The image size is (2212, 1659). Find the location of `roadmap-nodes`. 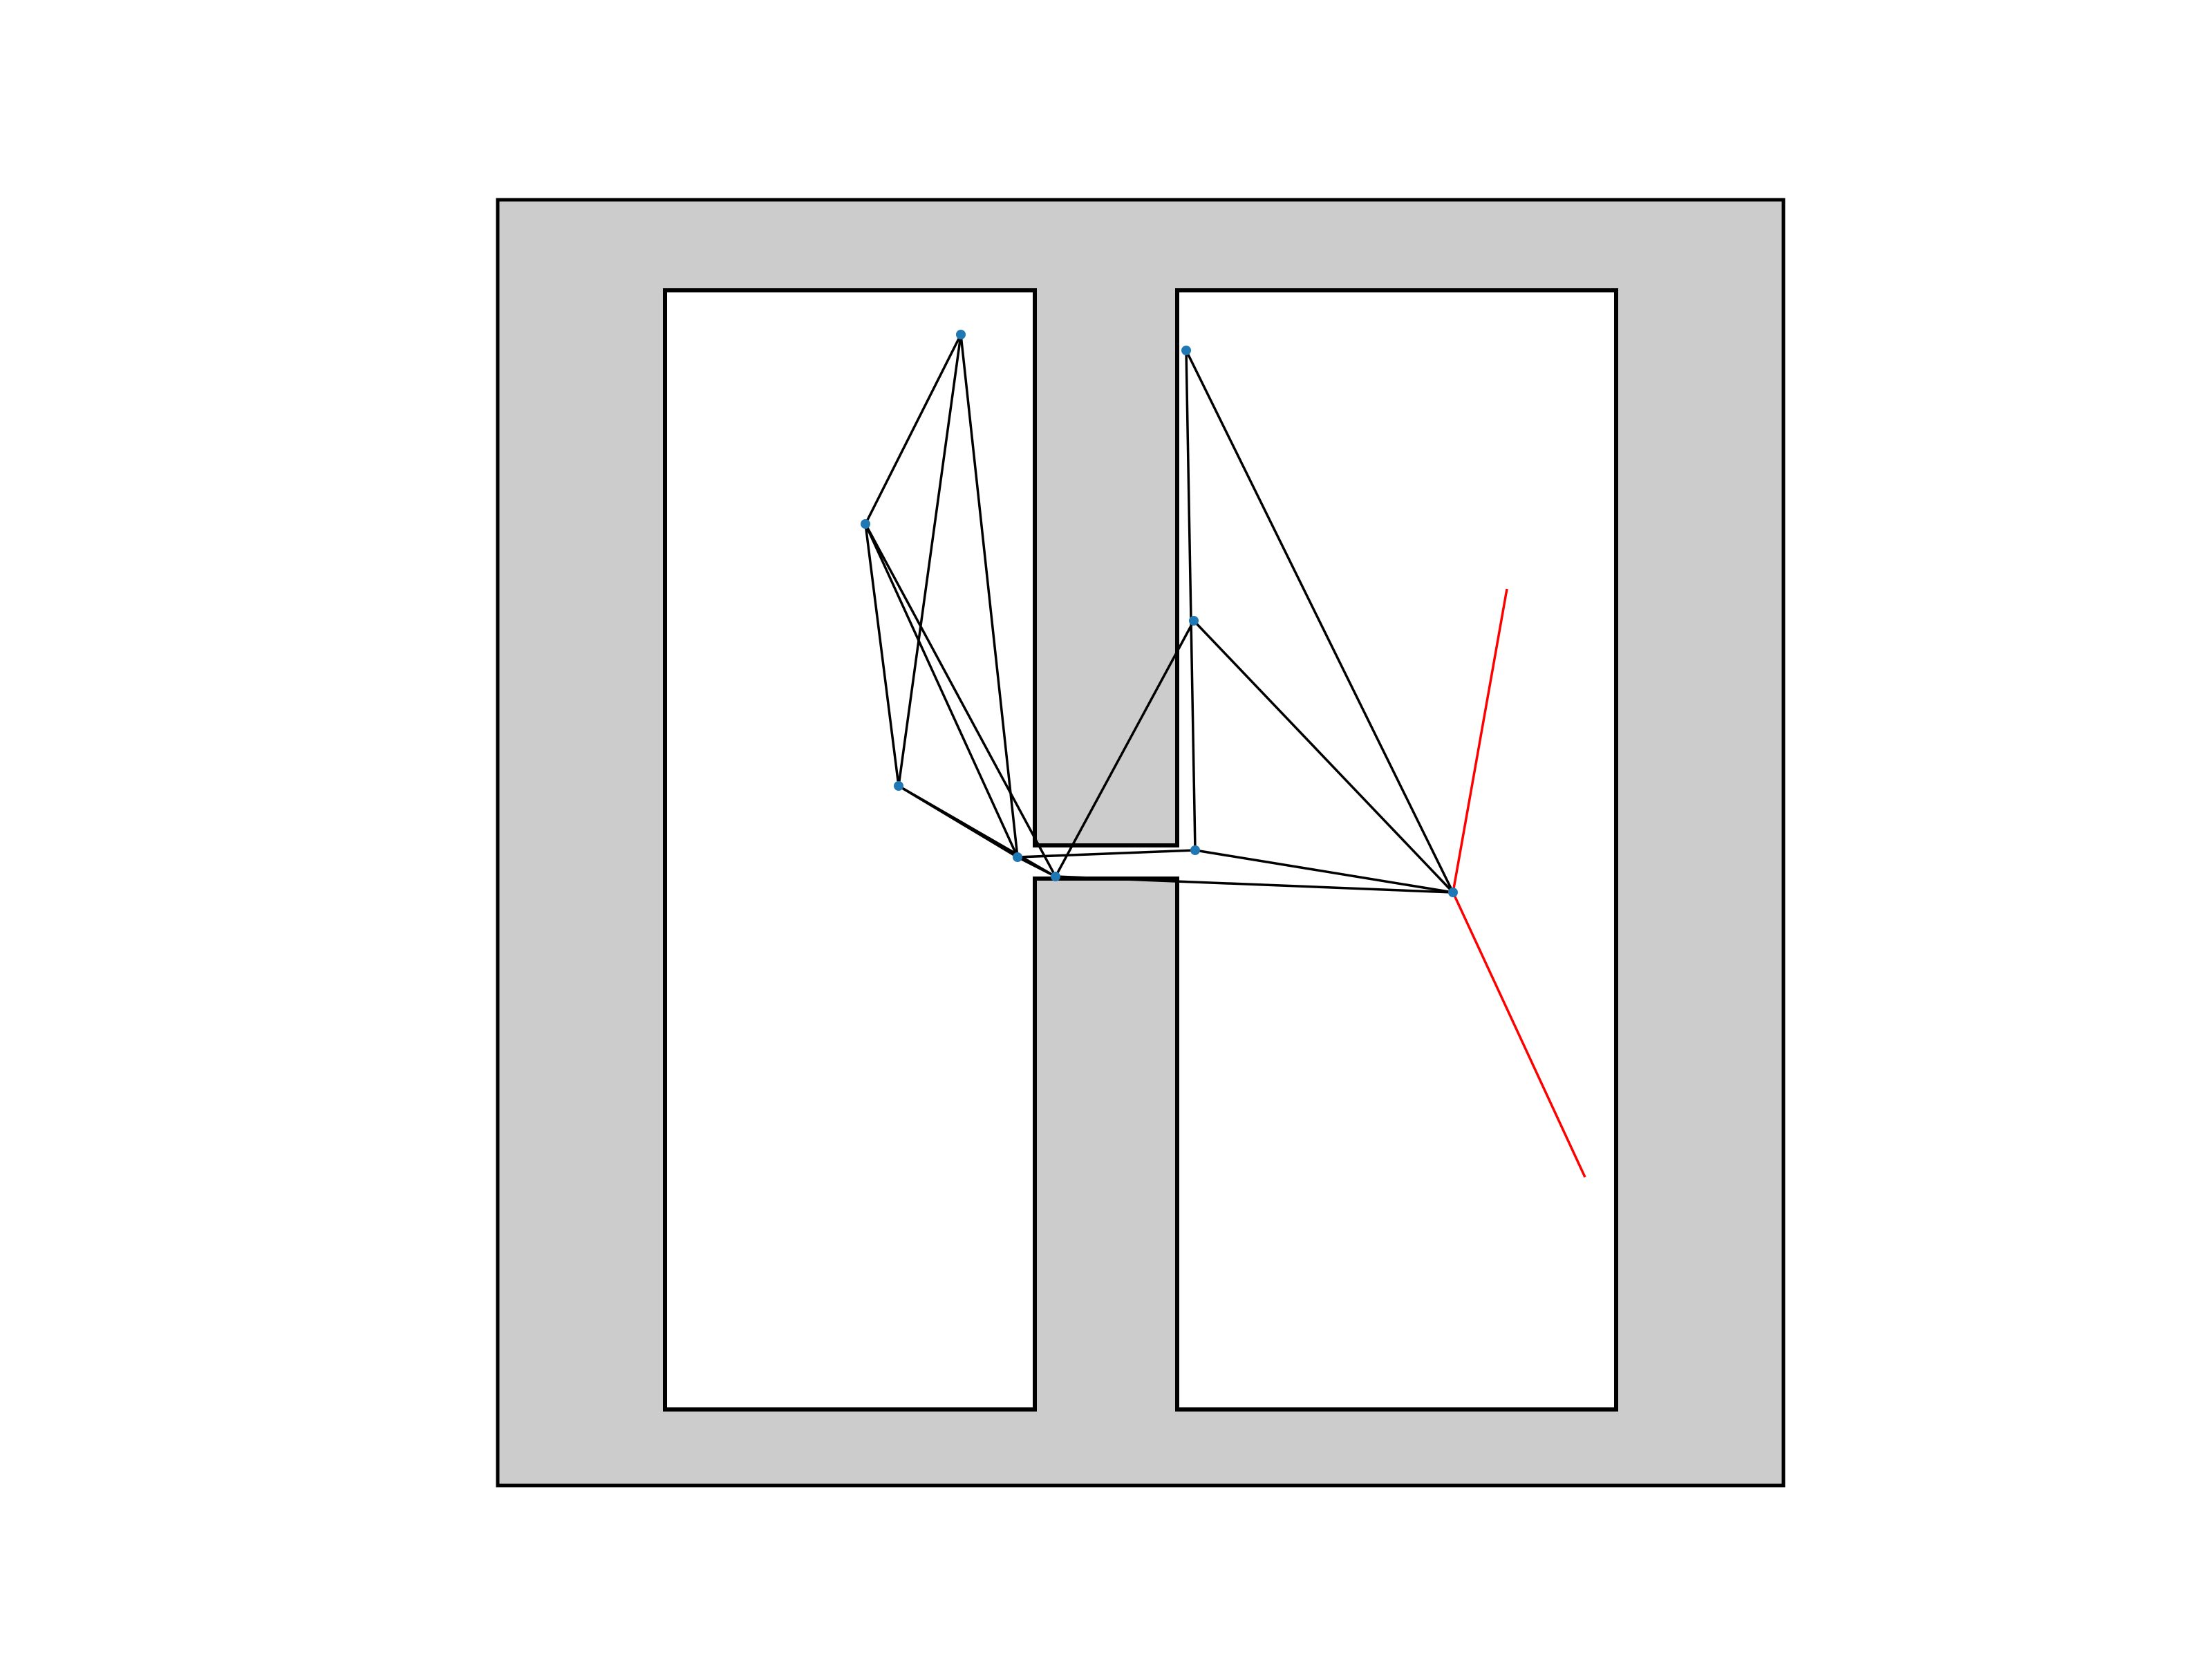

roadmap-nodes is located at coordinates (1159, 613).